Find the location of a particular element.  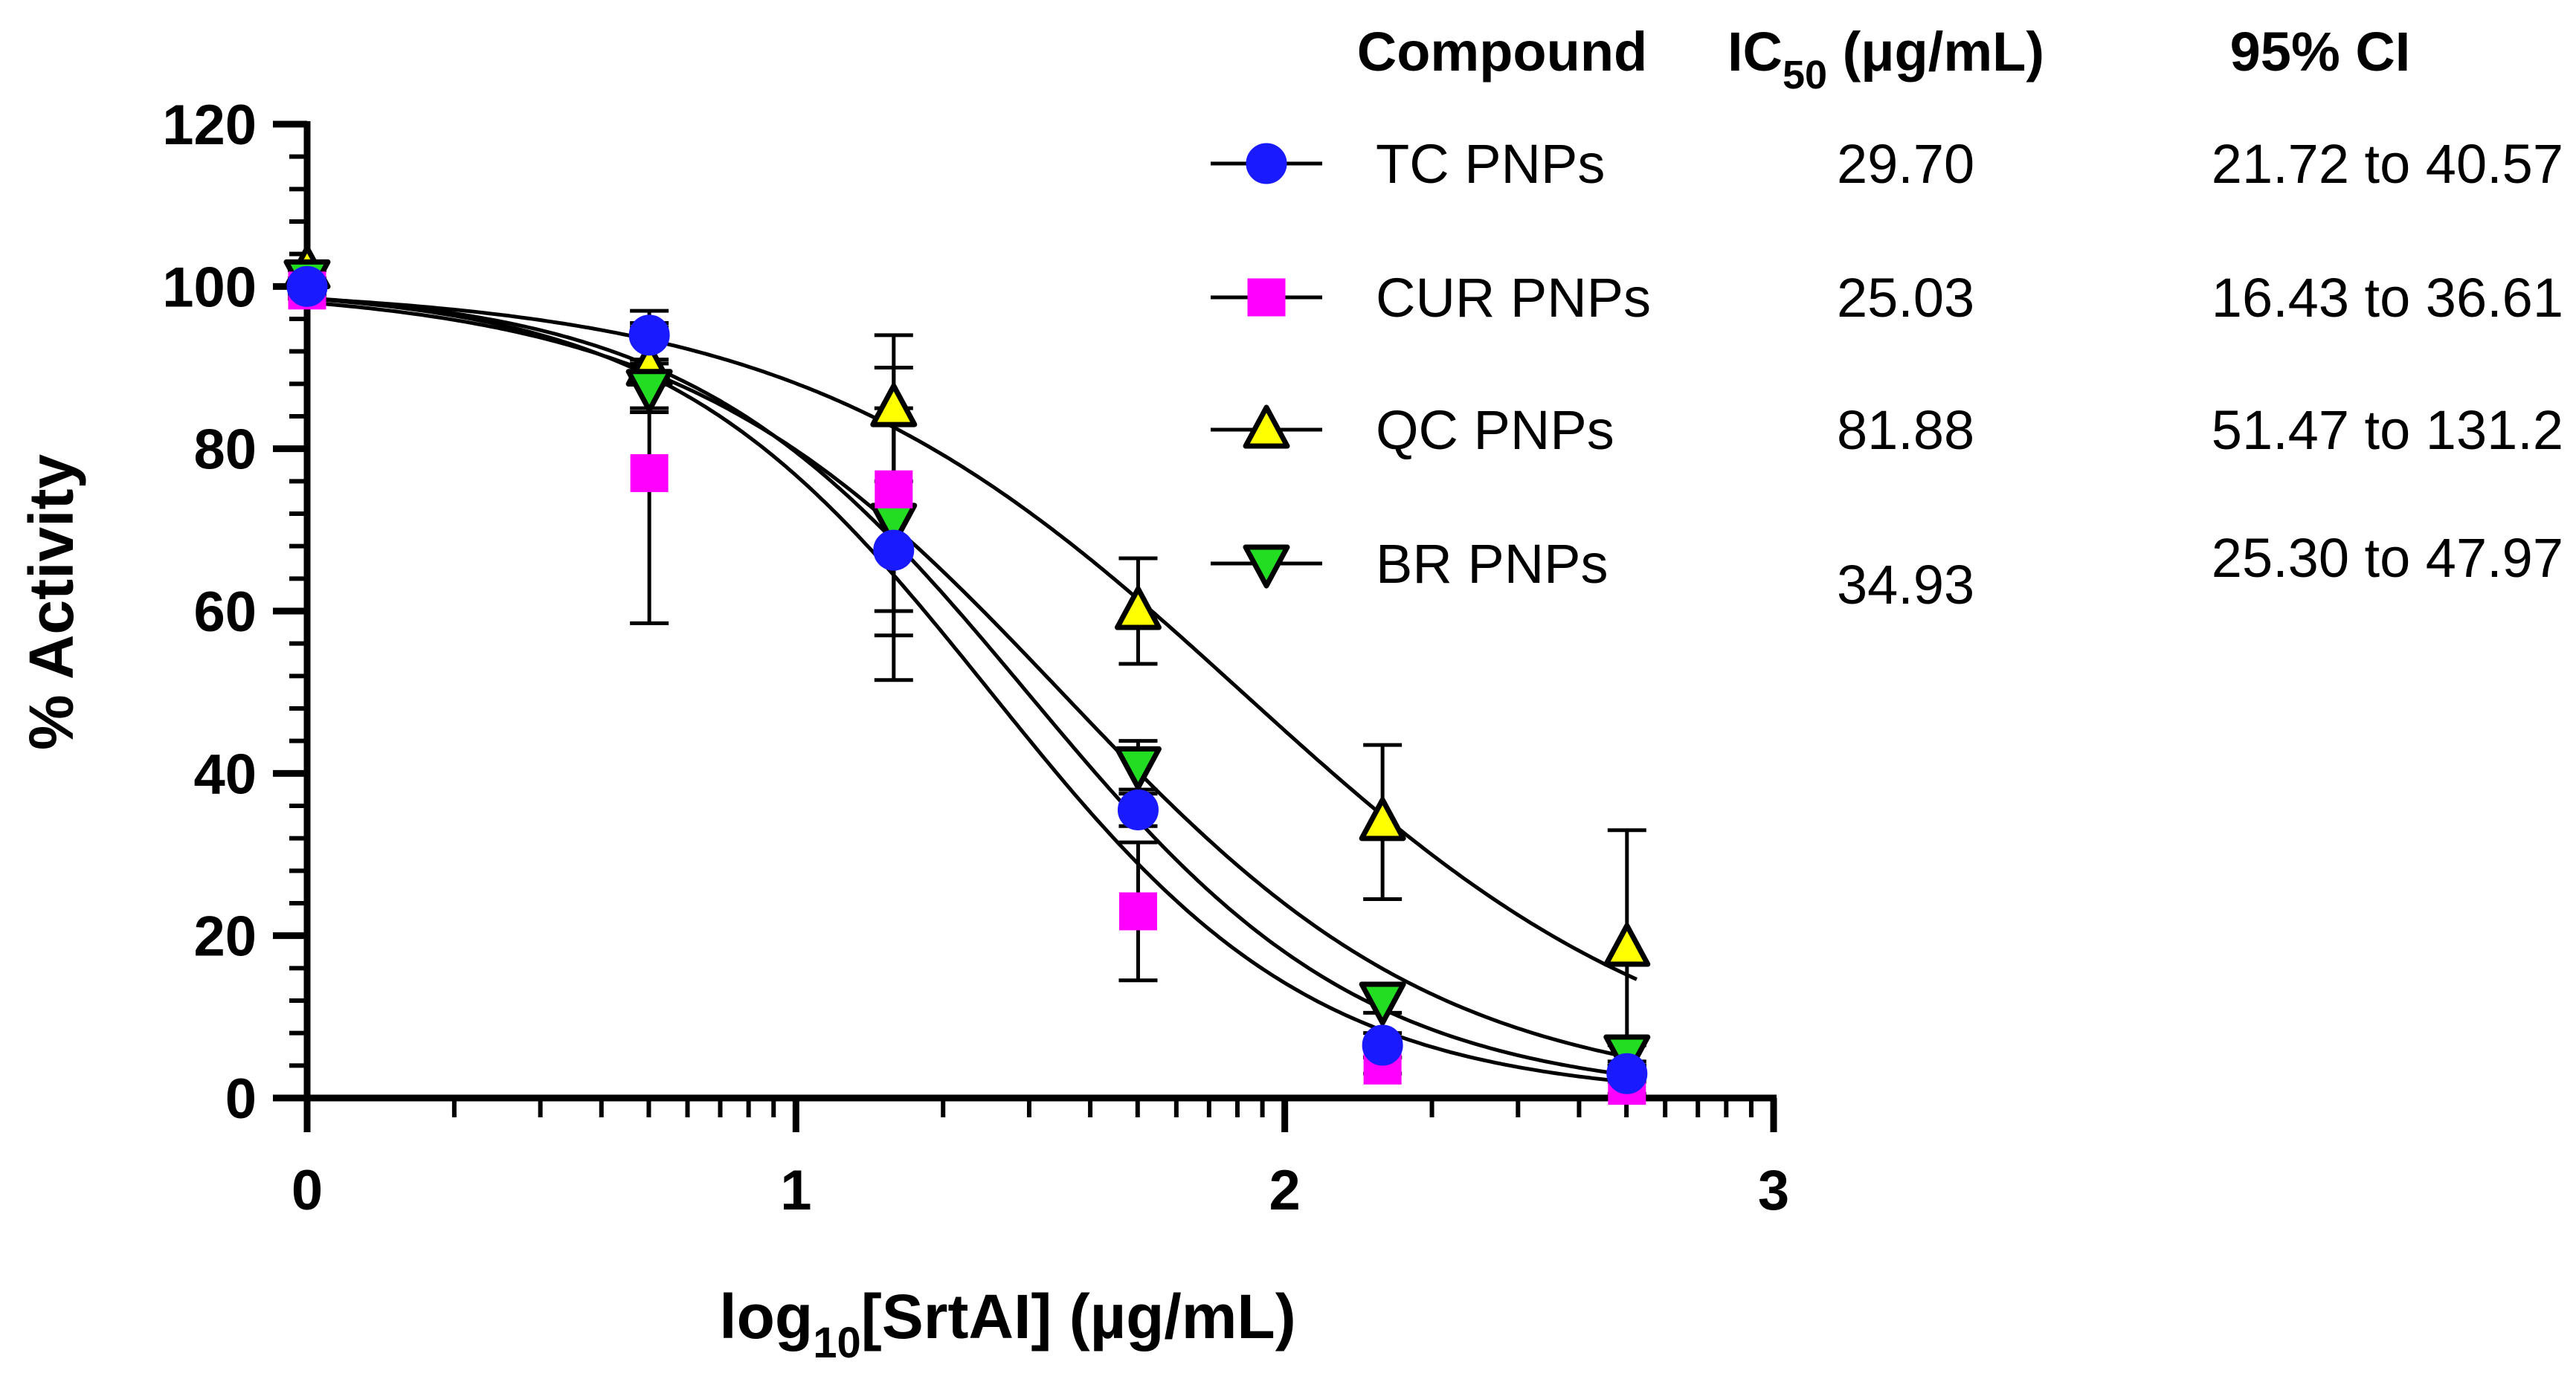

legend-ci-value: 51.47 to 131.2 is located at coordinates (2387, 430).